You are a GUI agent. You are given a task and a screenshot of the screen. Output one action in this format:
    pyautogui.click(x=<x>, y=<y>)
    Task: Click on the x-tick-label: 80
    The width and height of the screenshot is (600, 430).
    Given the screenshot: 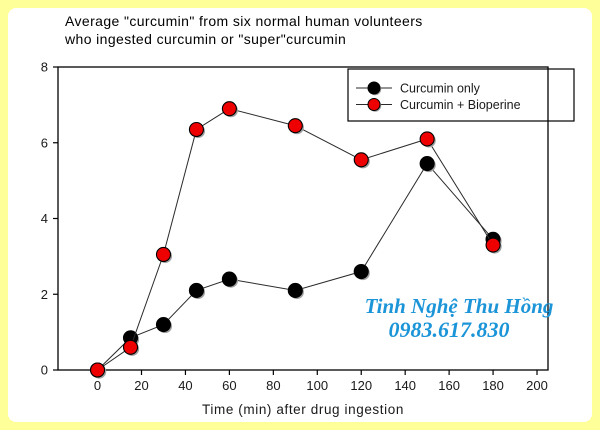 What is the action you would take?
    pyautogui.click(x=273, y=385)
    